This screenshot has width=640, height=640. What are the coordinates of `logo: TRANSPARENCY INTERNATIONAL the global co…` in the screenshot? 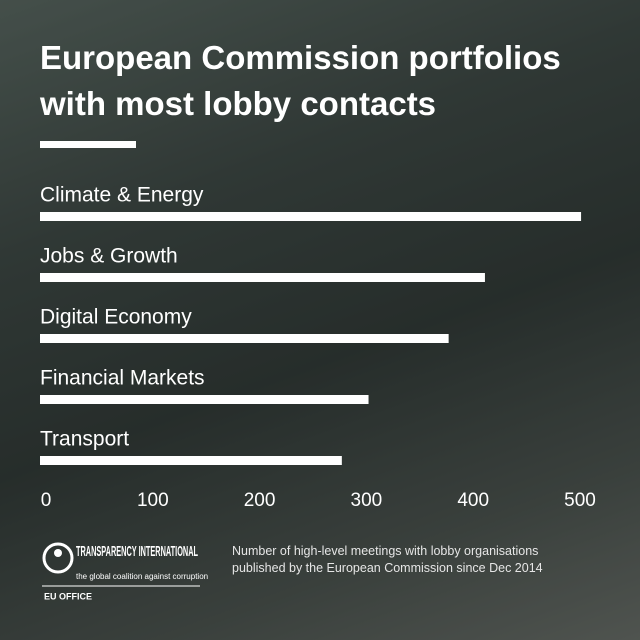 It's located at (125, 571).